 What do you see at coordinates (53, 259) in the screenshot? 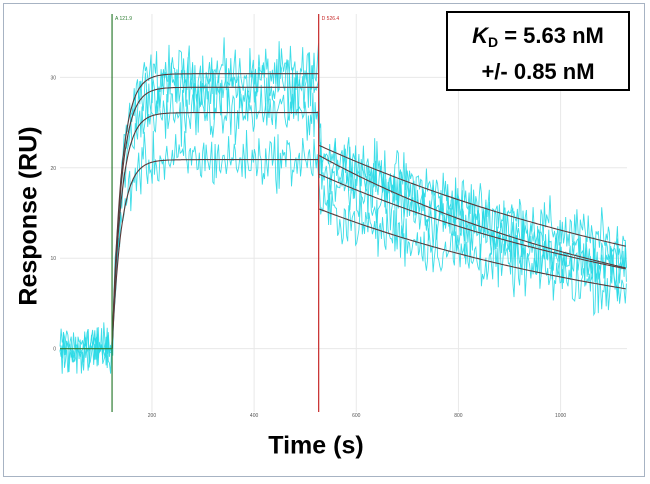
I see `y-tick-label: 10` at bounding box center [53, 259].